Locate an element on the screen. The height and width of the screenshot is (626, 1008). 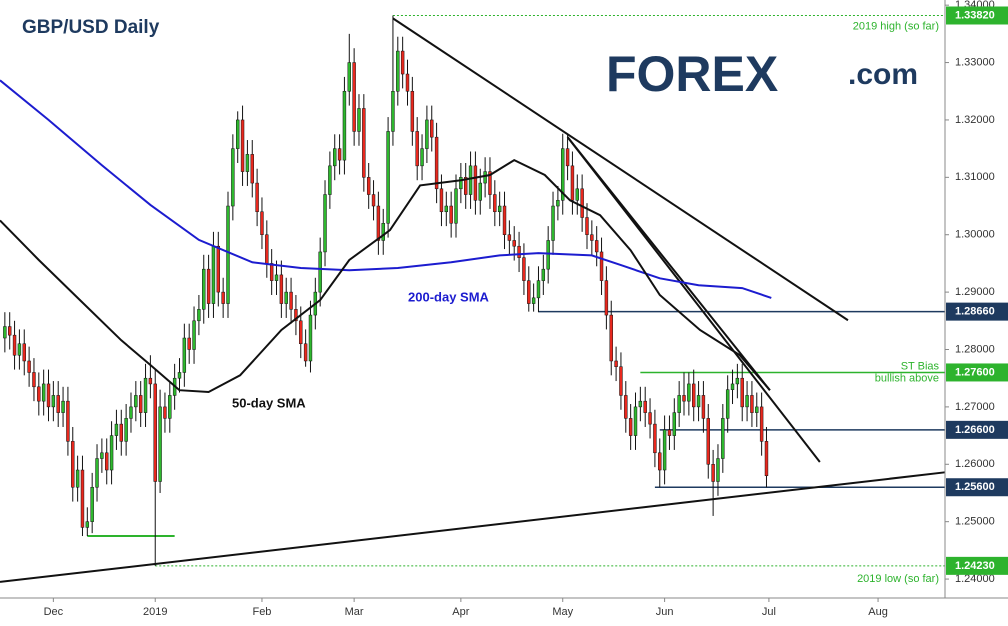
x-tick-label: Aug is located at coordinates (878, 612).